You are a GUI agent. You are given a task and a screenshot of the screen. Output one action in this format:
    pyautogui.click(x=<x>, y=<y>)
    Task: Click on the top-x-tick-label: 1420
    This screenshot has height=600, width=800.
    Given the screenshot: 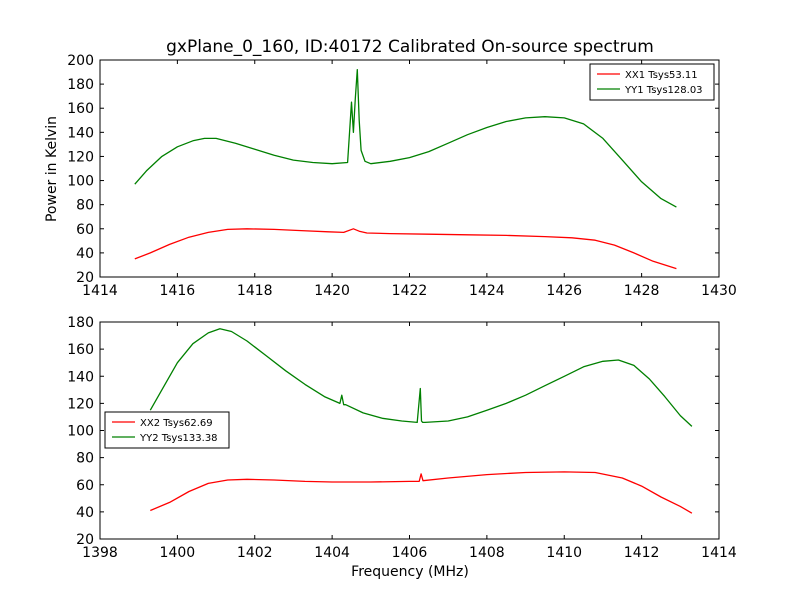 What is the action you would take?
    pyautogui.click(x=332, y=291)
    